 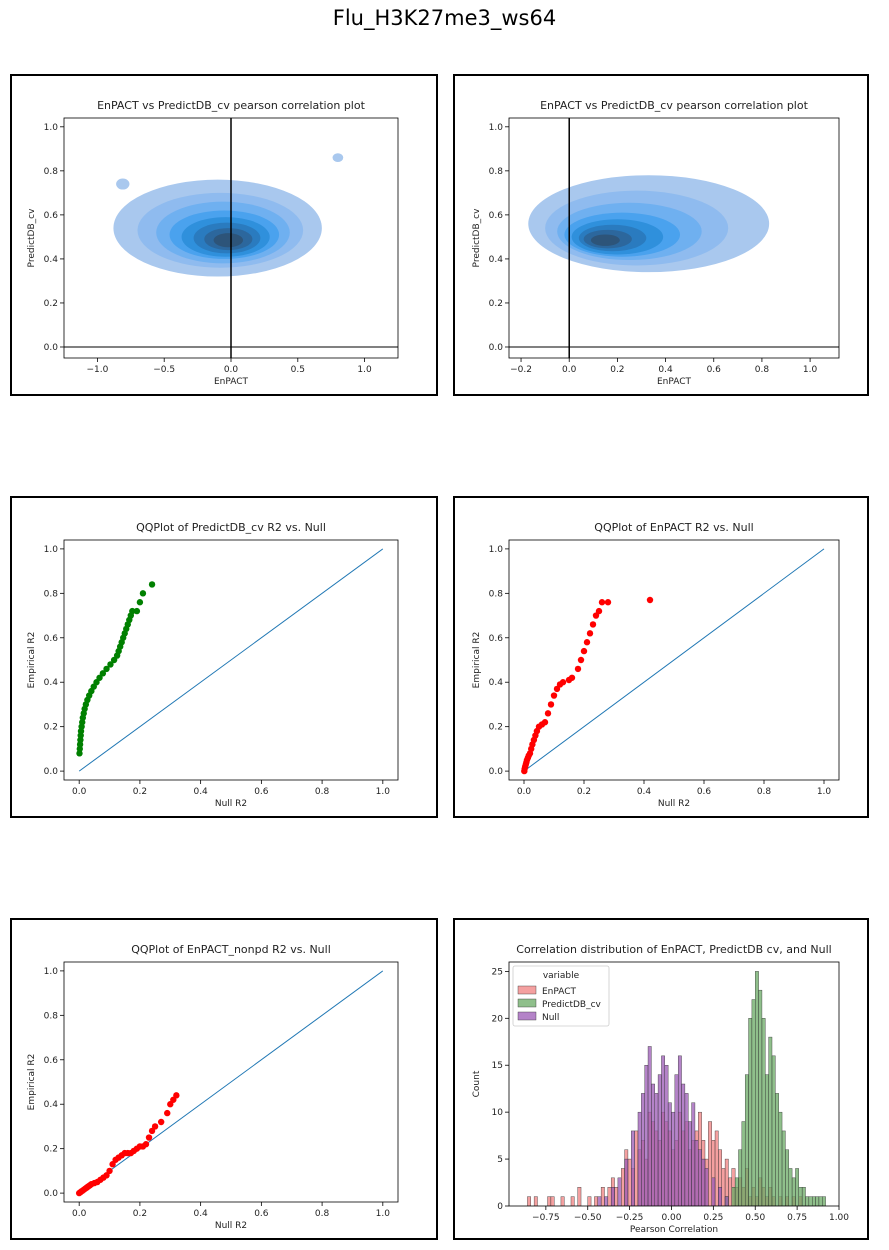 I want to click on legend-swatch, so click(x=527, y=990).